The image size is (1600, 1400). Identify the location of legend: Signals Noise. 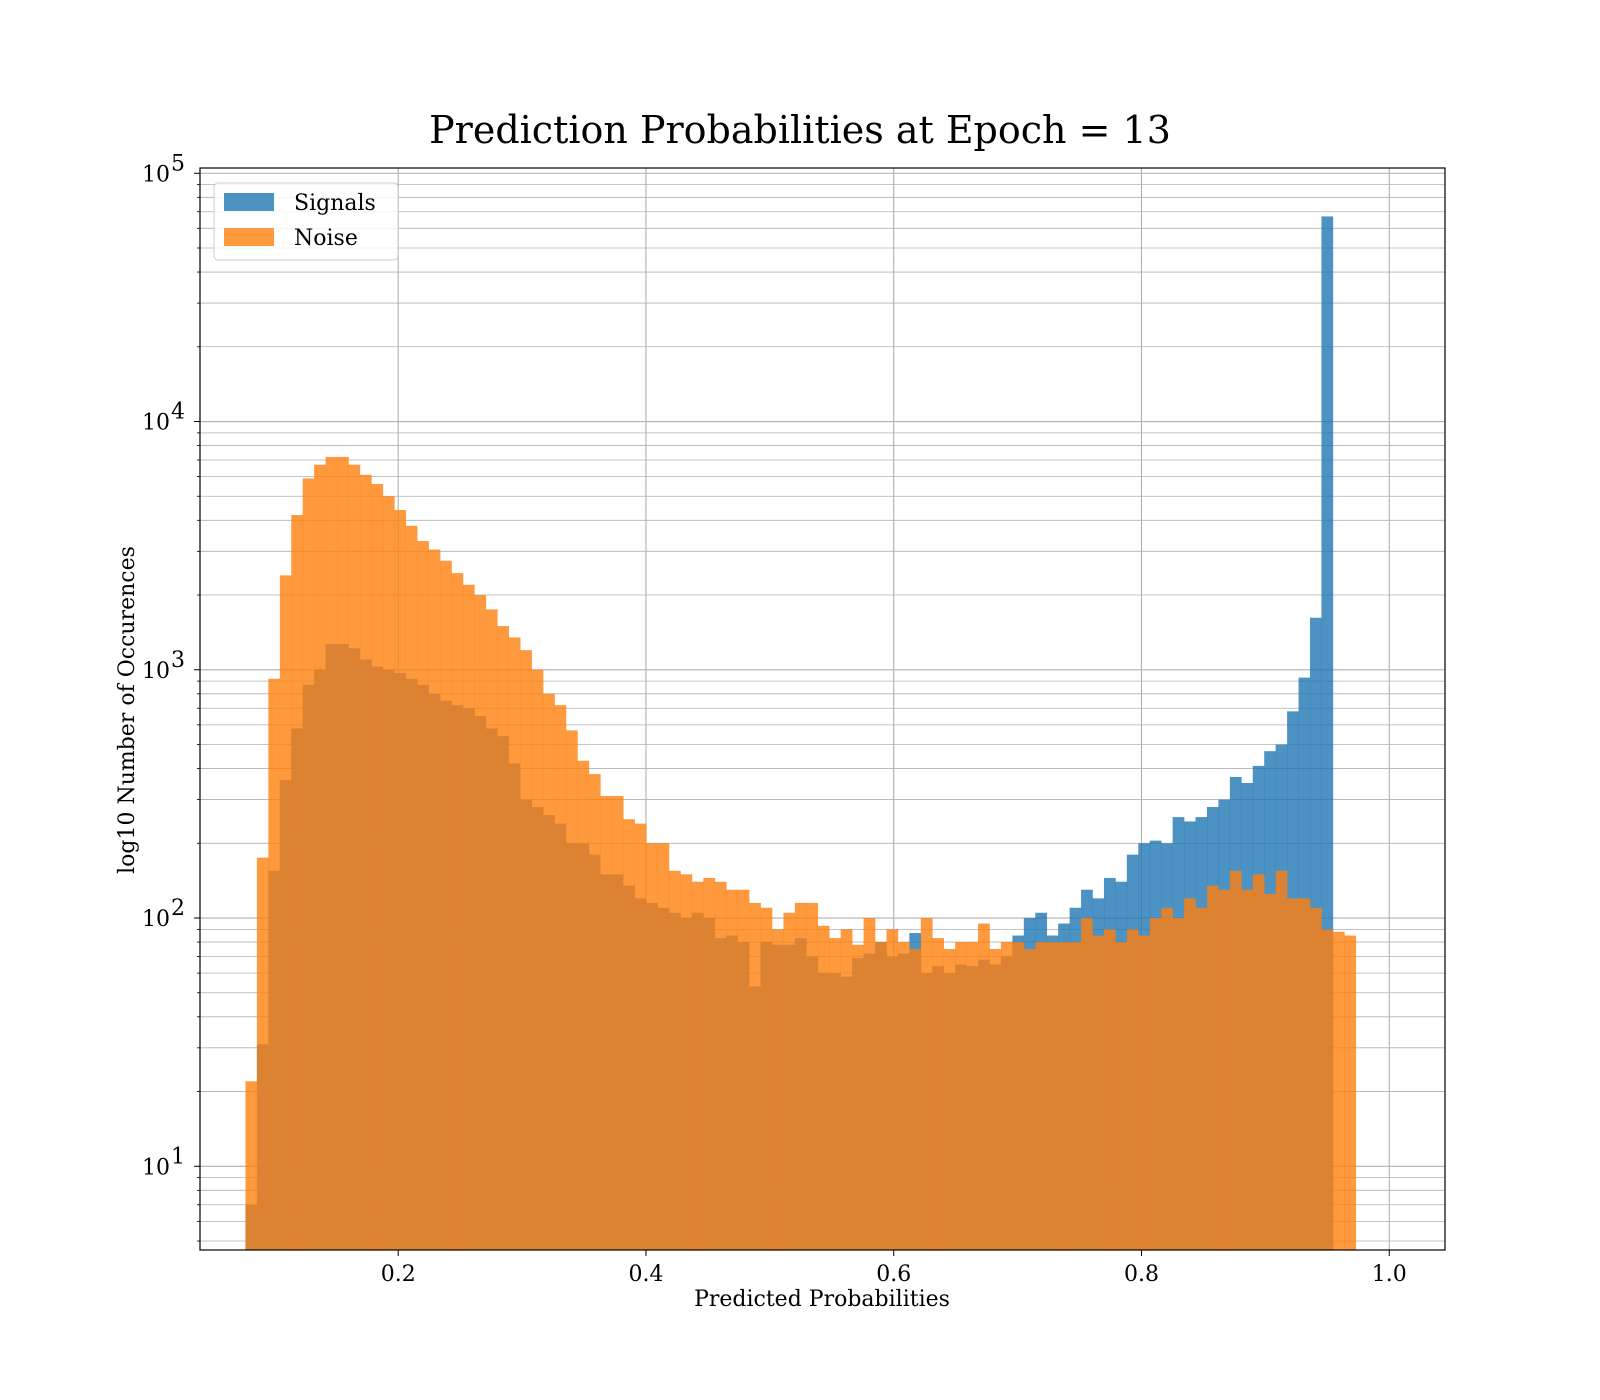
(306, 221).